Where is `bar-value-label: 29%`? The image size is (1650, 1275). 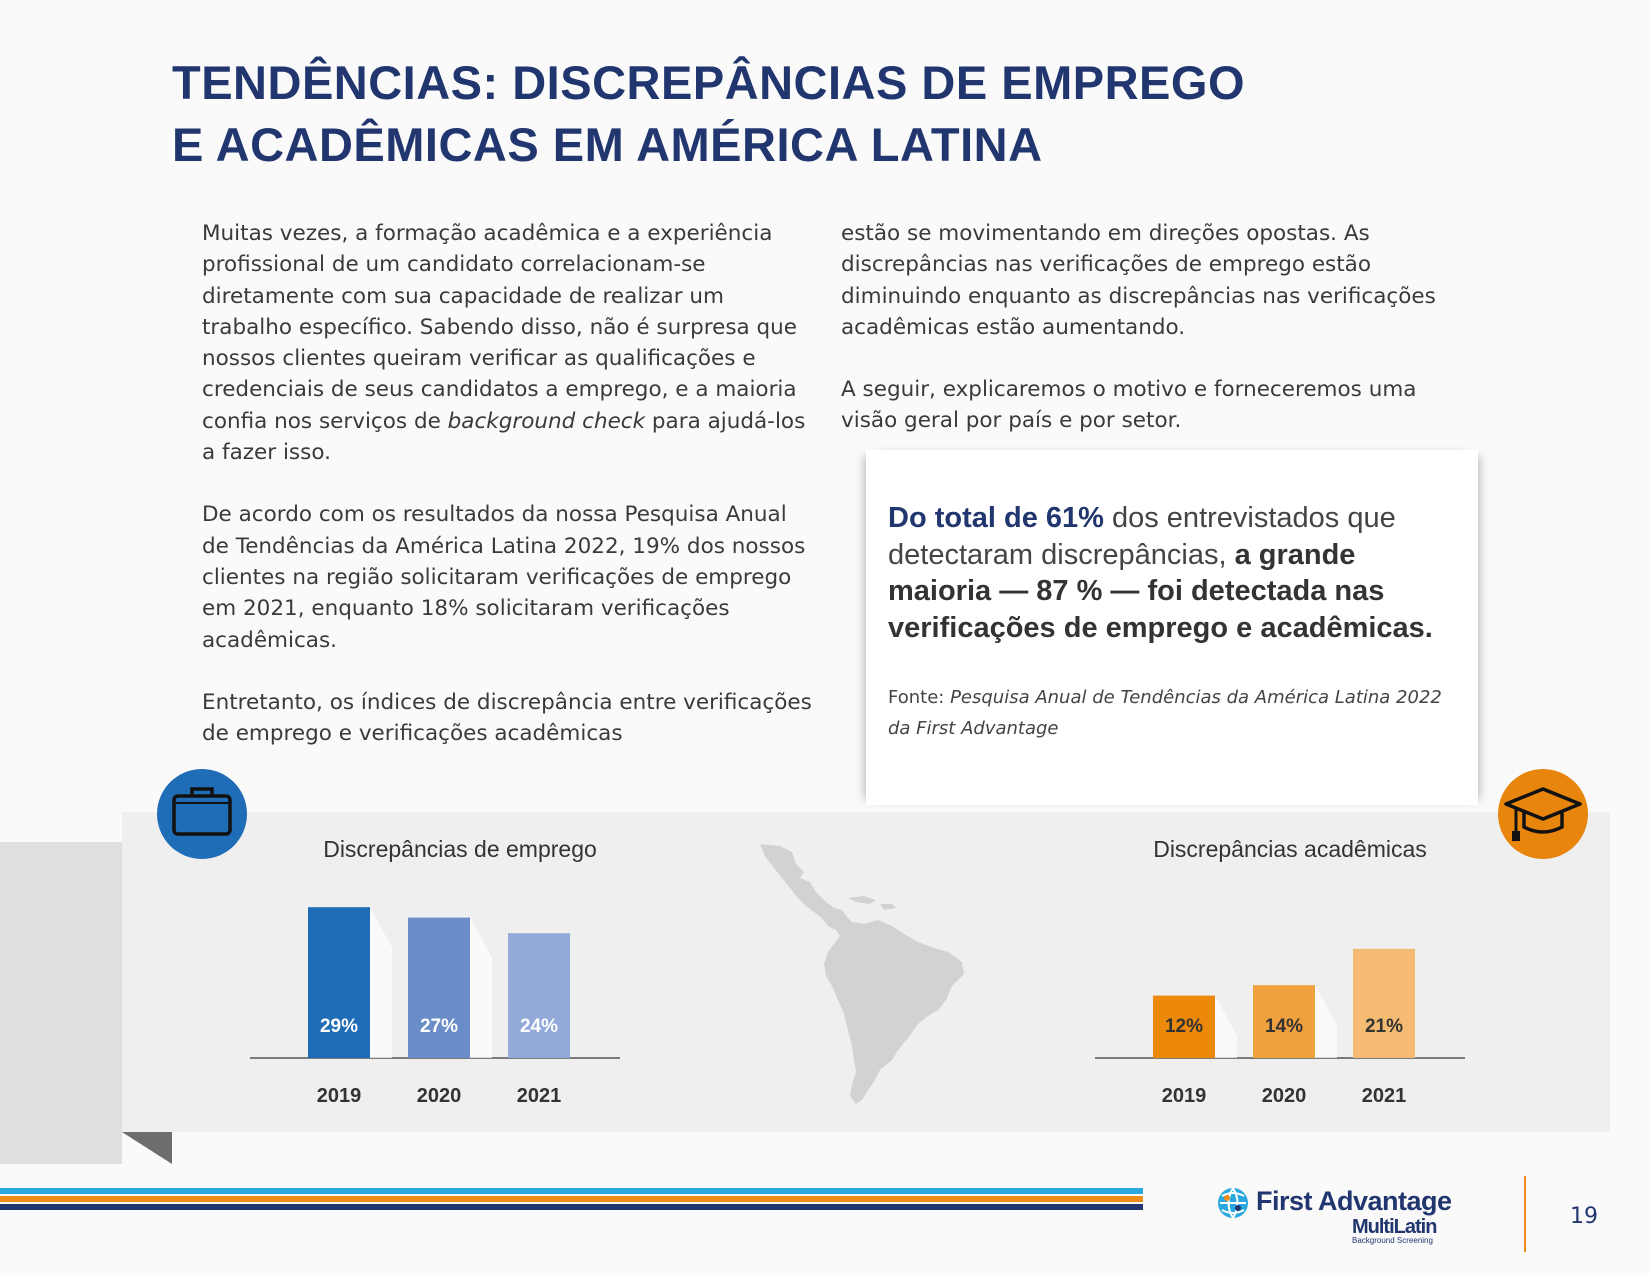 bar-value-label: 29% is located at coordinates (339, 1026).